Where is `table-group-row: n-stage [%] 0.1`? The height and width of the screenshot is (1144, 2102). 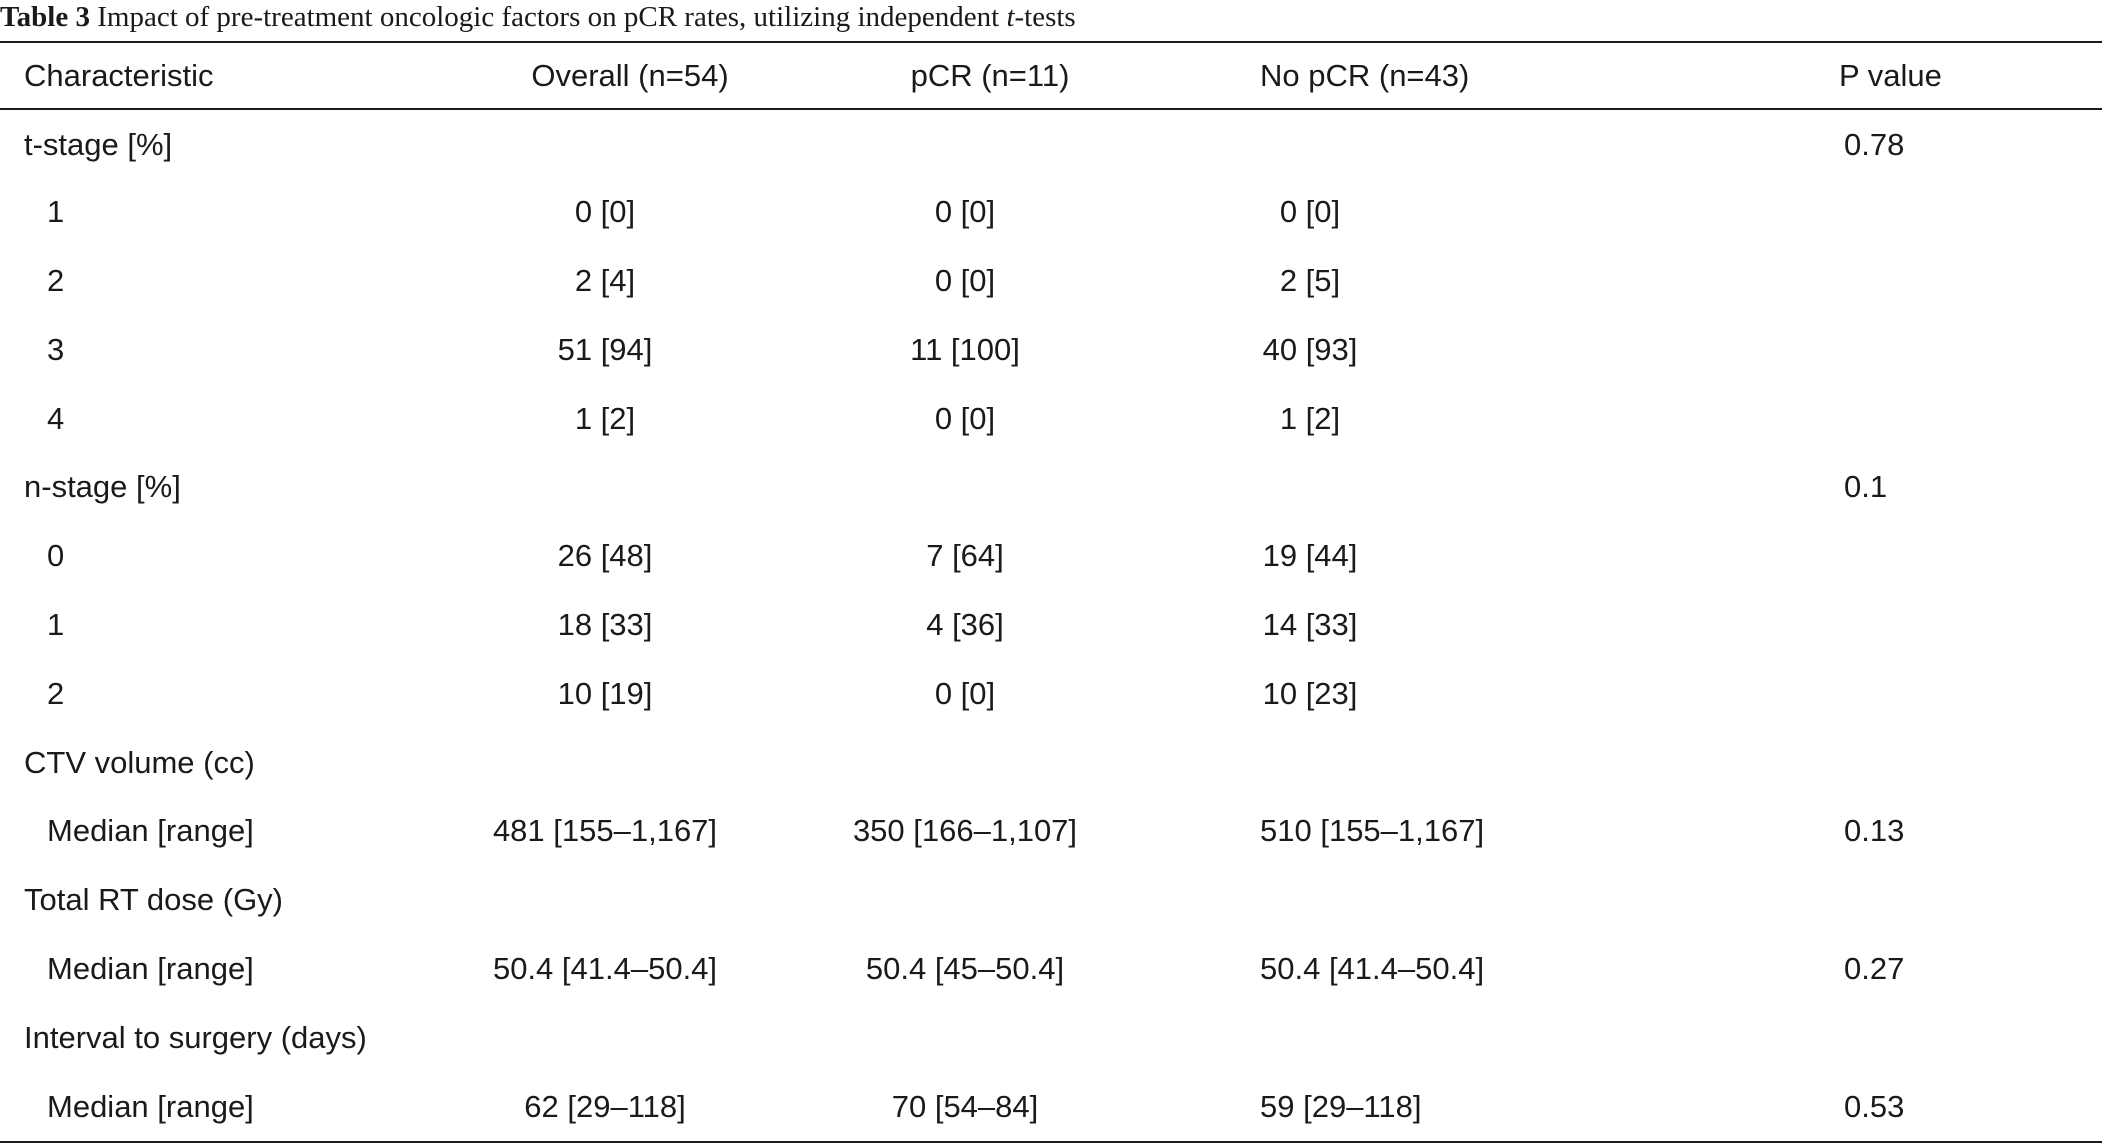
table-group-row: n-stage [%] 0.1 is located at coordinates (1051, 487).